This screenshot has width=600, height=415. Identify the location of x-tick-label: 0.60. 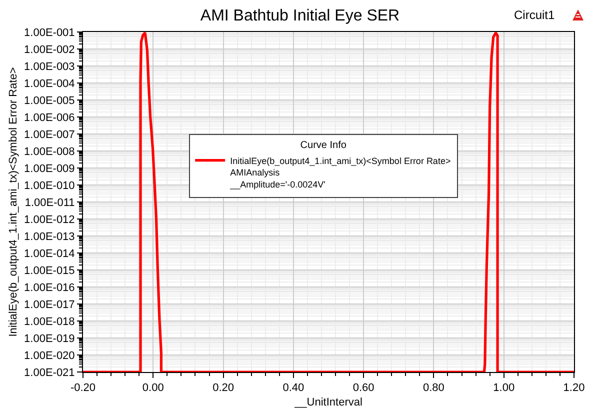
(363, 388).